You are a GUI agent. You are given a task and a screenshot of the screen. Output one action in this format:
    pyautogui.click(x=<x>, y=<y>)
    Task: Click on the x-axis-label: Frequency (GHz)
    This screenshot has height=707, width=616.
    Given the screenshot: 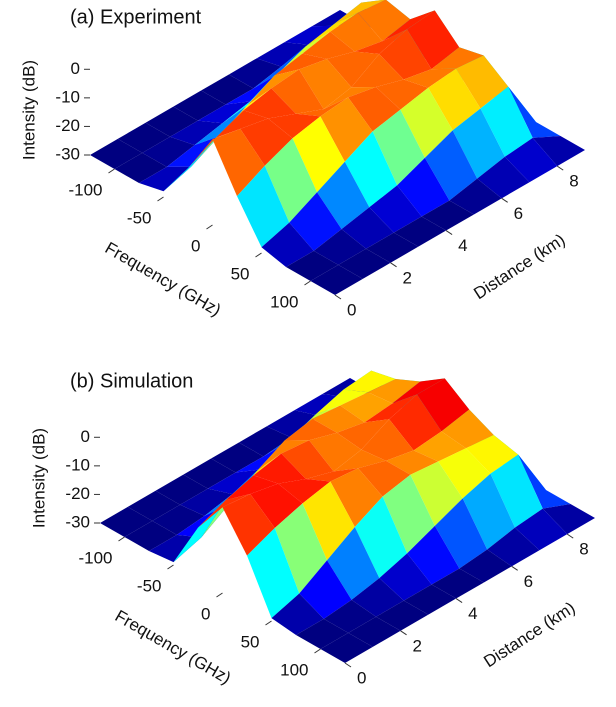 What is the action you would take?
    pyautogui.click(x=173, y=647)
    